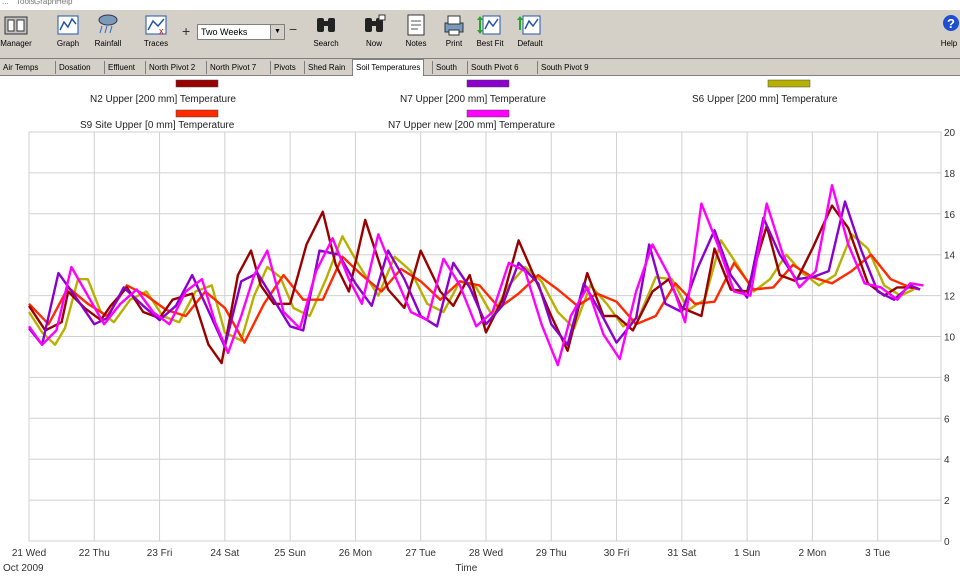  What do you see at coordinates (326, 67) in the screenshot?
I see `tab-shed-rain: Shed Rain` at bounding box center [326, 67].